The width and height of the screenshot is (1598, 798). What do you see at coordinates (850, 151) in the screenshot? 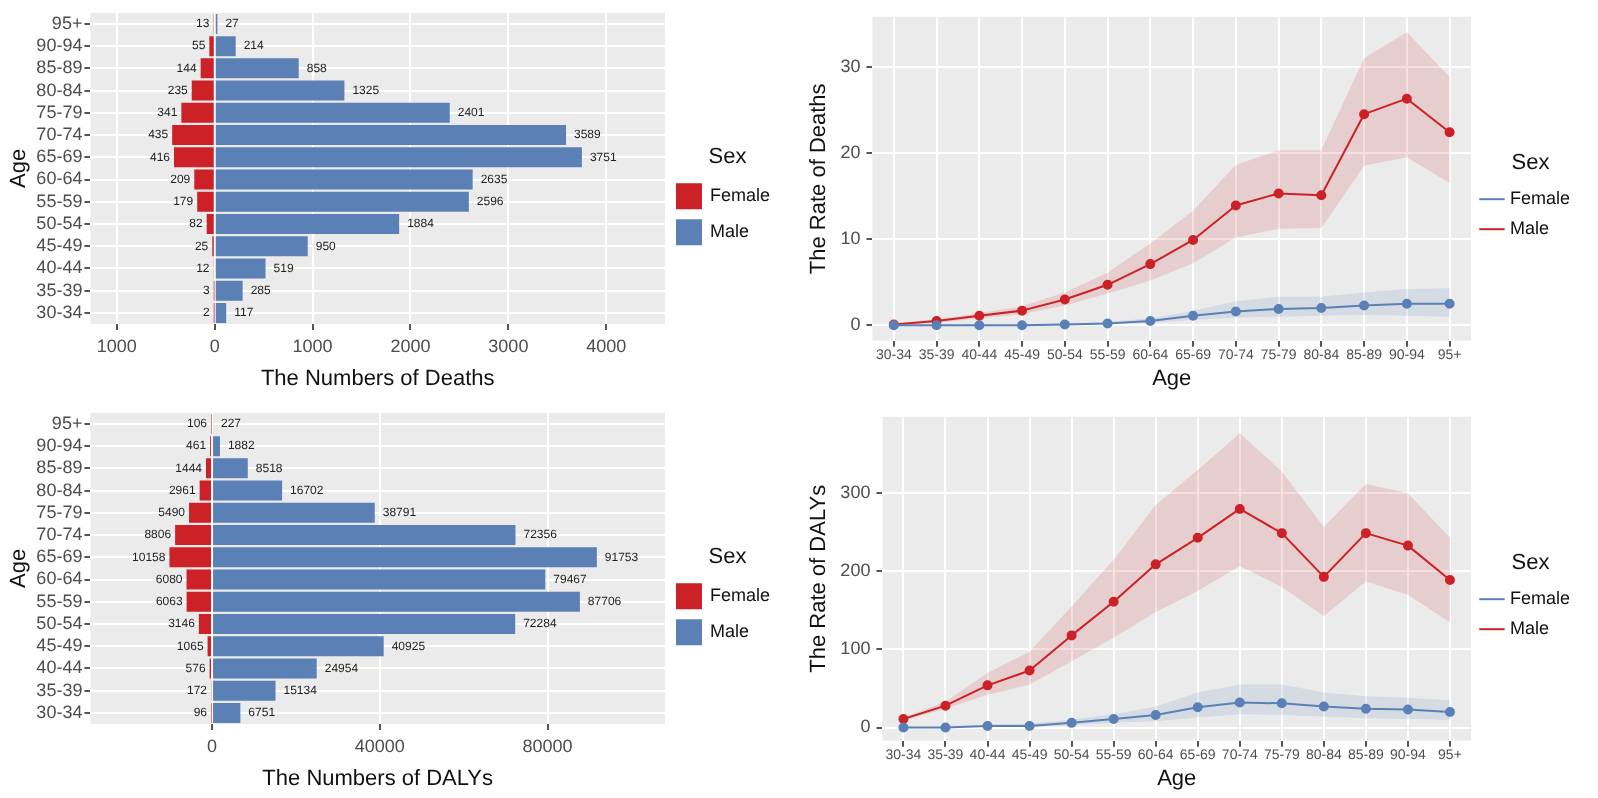
I see `y-tick-label: 20` at bounding box center [850, 151].